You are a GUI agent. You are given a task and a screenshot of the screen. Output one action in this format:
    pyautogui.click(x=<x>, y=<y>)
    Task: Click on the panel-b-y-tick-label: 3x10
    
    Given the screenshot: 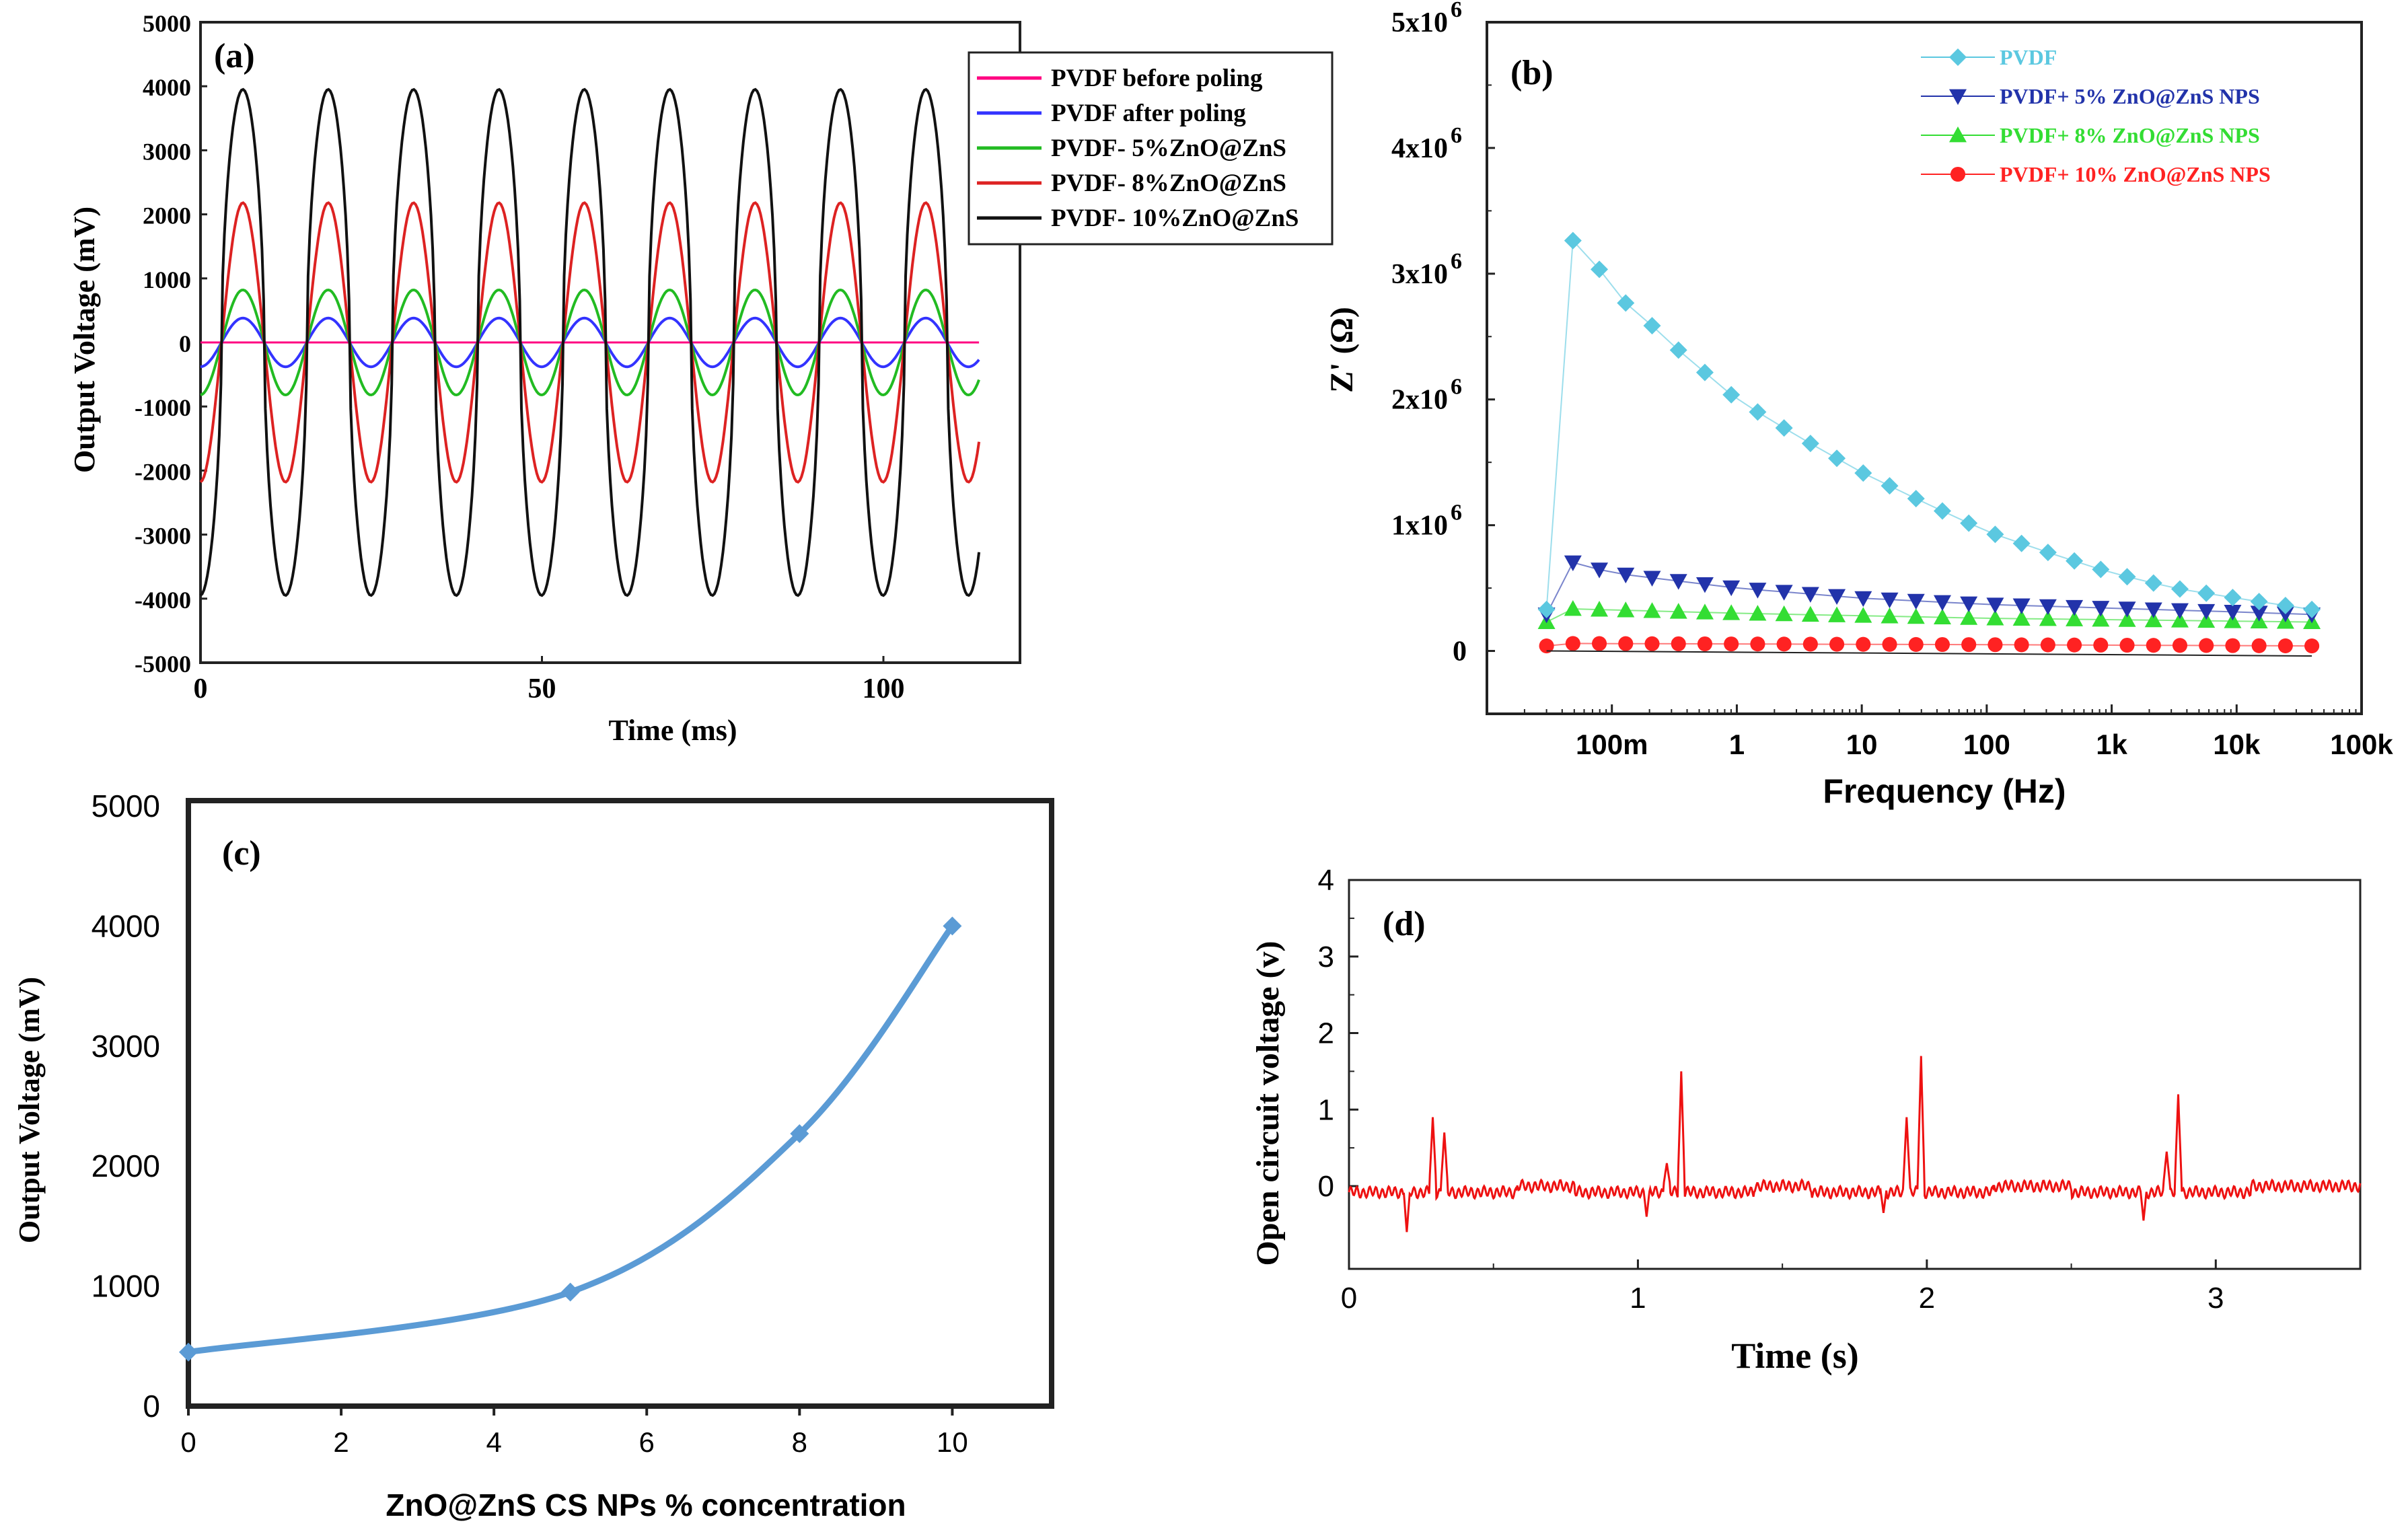 What is the action you would take?
    pyautogui.click(x=1419, y=274)
    